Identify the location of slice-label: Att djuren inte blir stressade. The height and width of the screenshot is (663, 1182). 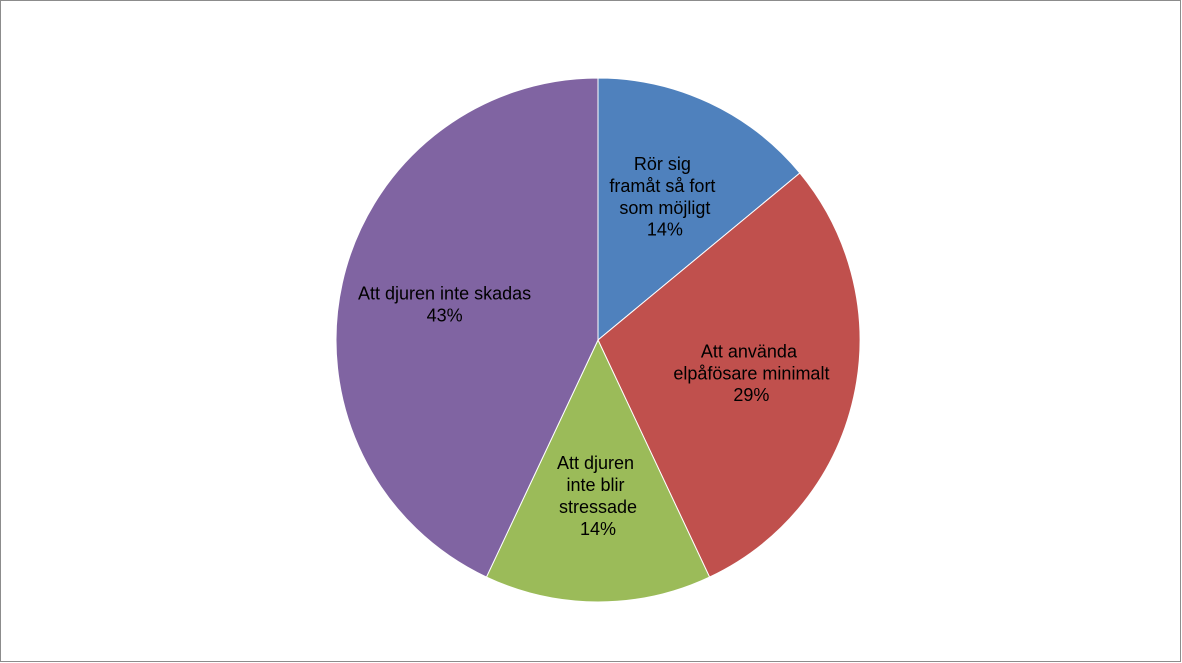
(598, 485).